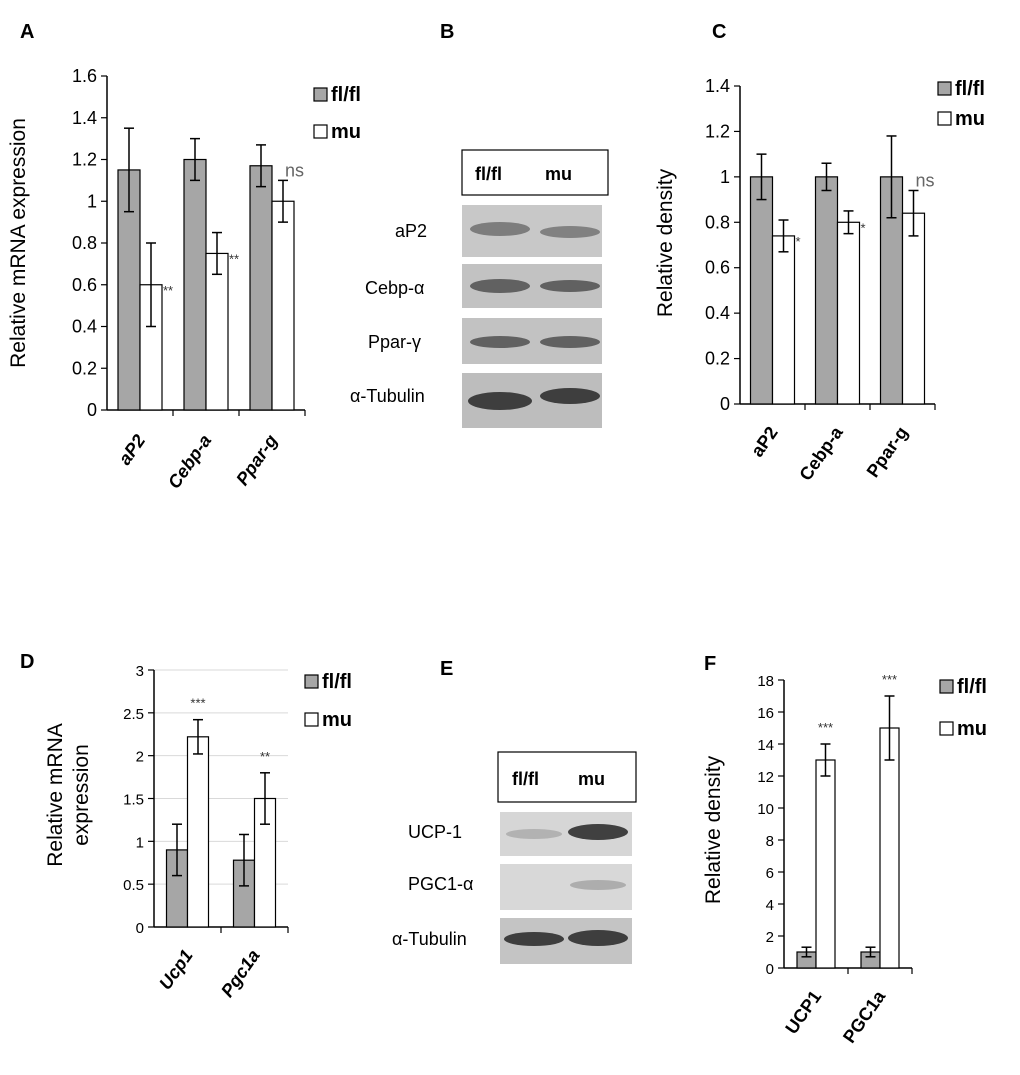 This screenshot has height=1075, width=1020. I want to click on y-tick-label: 3, so click(140, 671).